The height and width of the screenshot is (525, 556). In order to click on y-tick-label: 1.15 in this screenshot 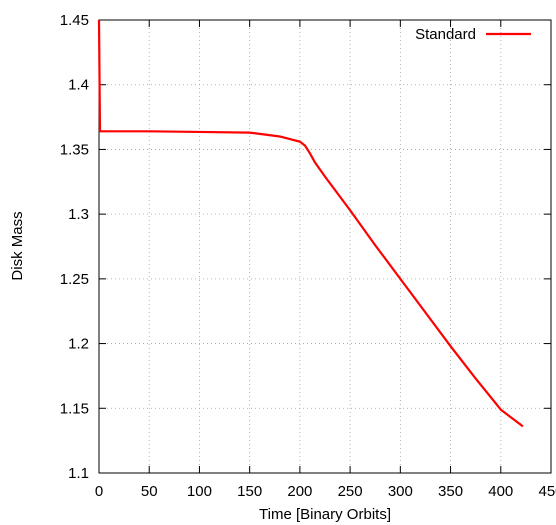, I will do `click(74, 408)`.